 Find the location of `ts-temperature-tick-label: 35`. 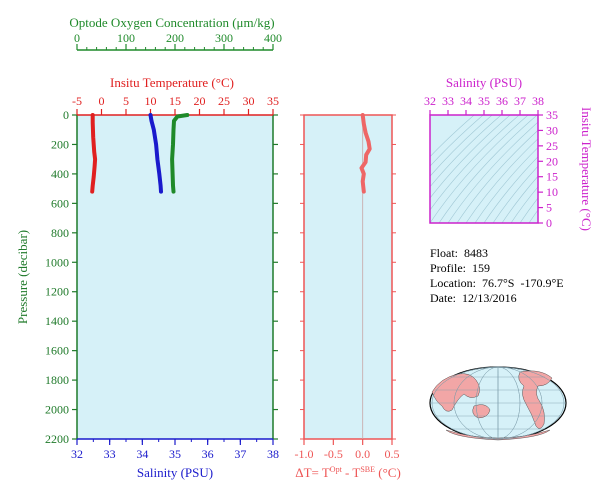

ts-temperature-tick-label: 35 is located at coordinates (552, 115).